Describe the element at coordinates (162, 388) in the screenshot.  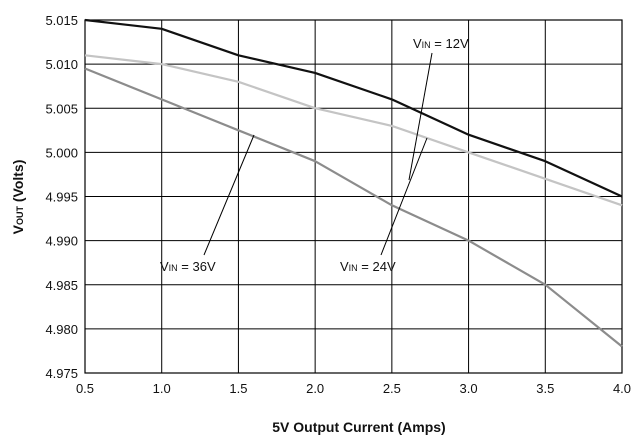
I see `x-tick-label: 1.0` at that location.